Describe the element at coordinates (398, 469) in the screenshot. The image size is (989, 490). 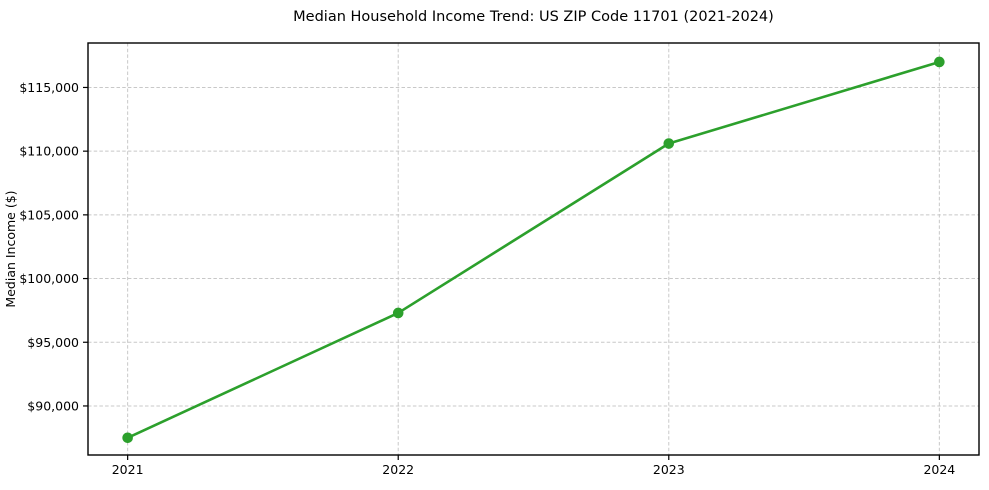
I see `x-tick-label: 2022` at that location.